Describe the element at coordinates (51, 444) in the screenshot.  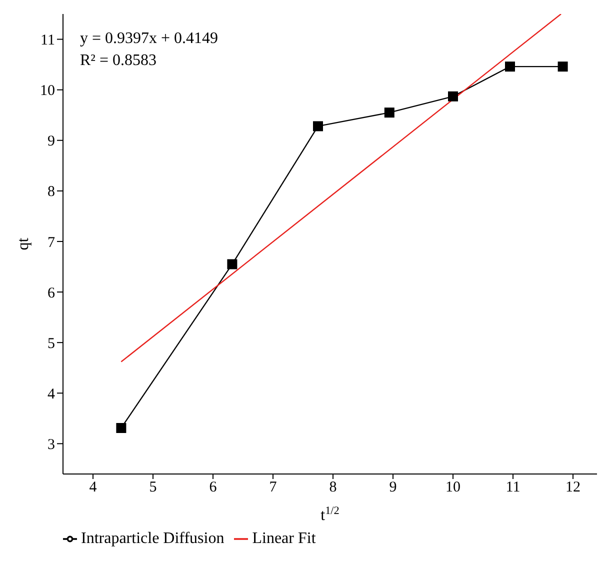
I see `y-tick-label: 3` at that location.